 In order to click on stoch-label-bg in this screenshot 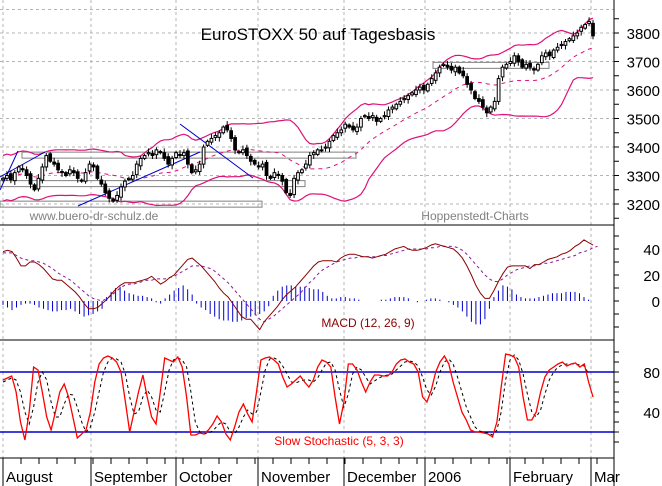, I will do `click(339, 440)`.